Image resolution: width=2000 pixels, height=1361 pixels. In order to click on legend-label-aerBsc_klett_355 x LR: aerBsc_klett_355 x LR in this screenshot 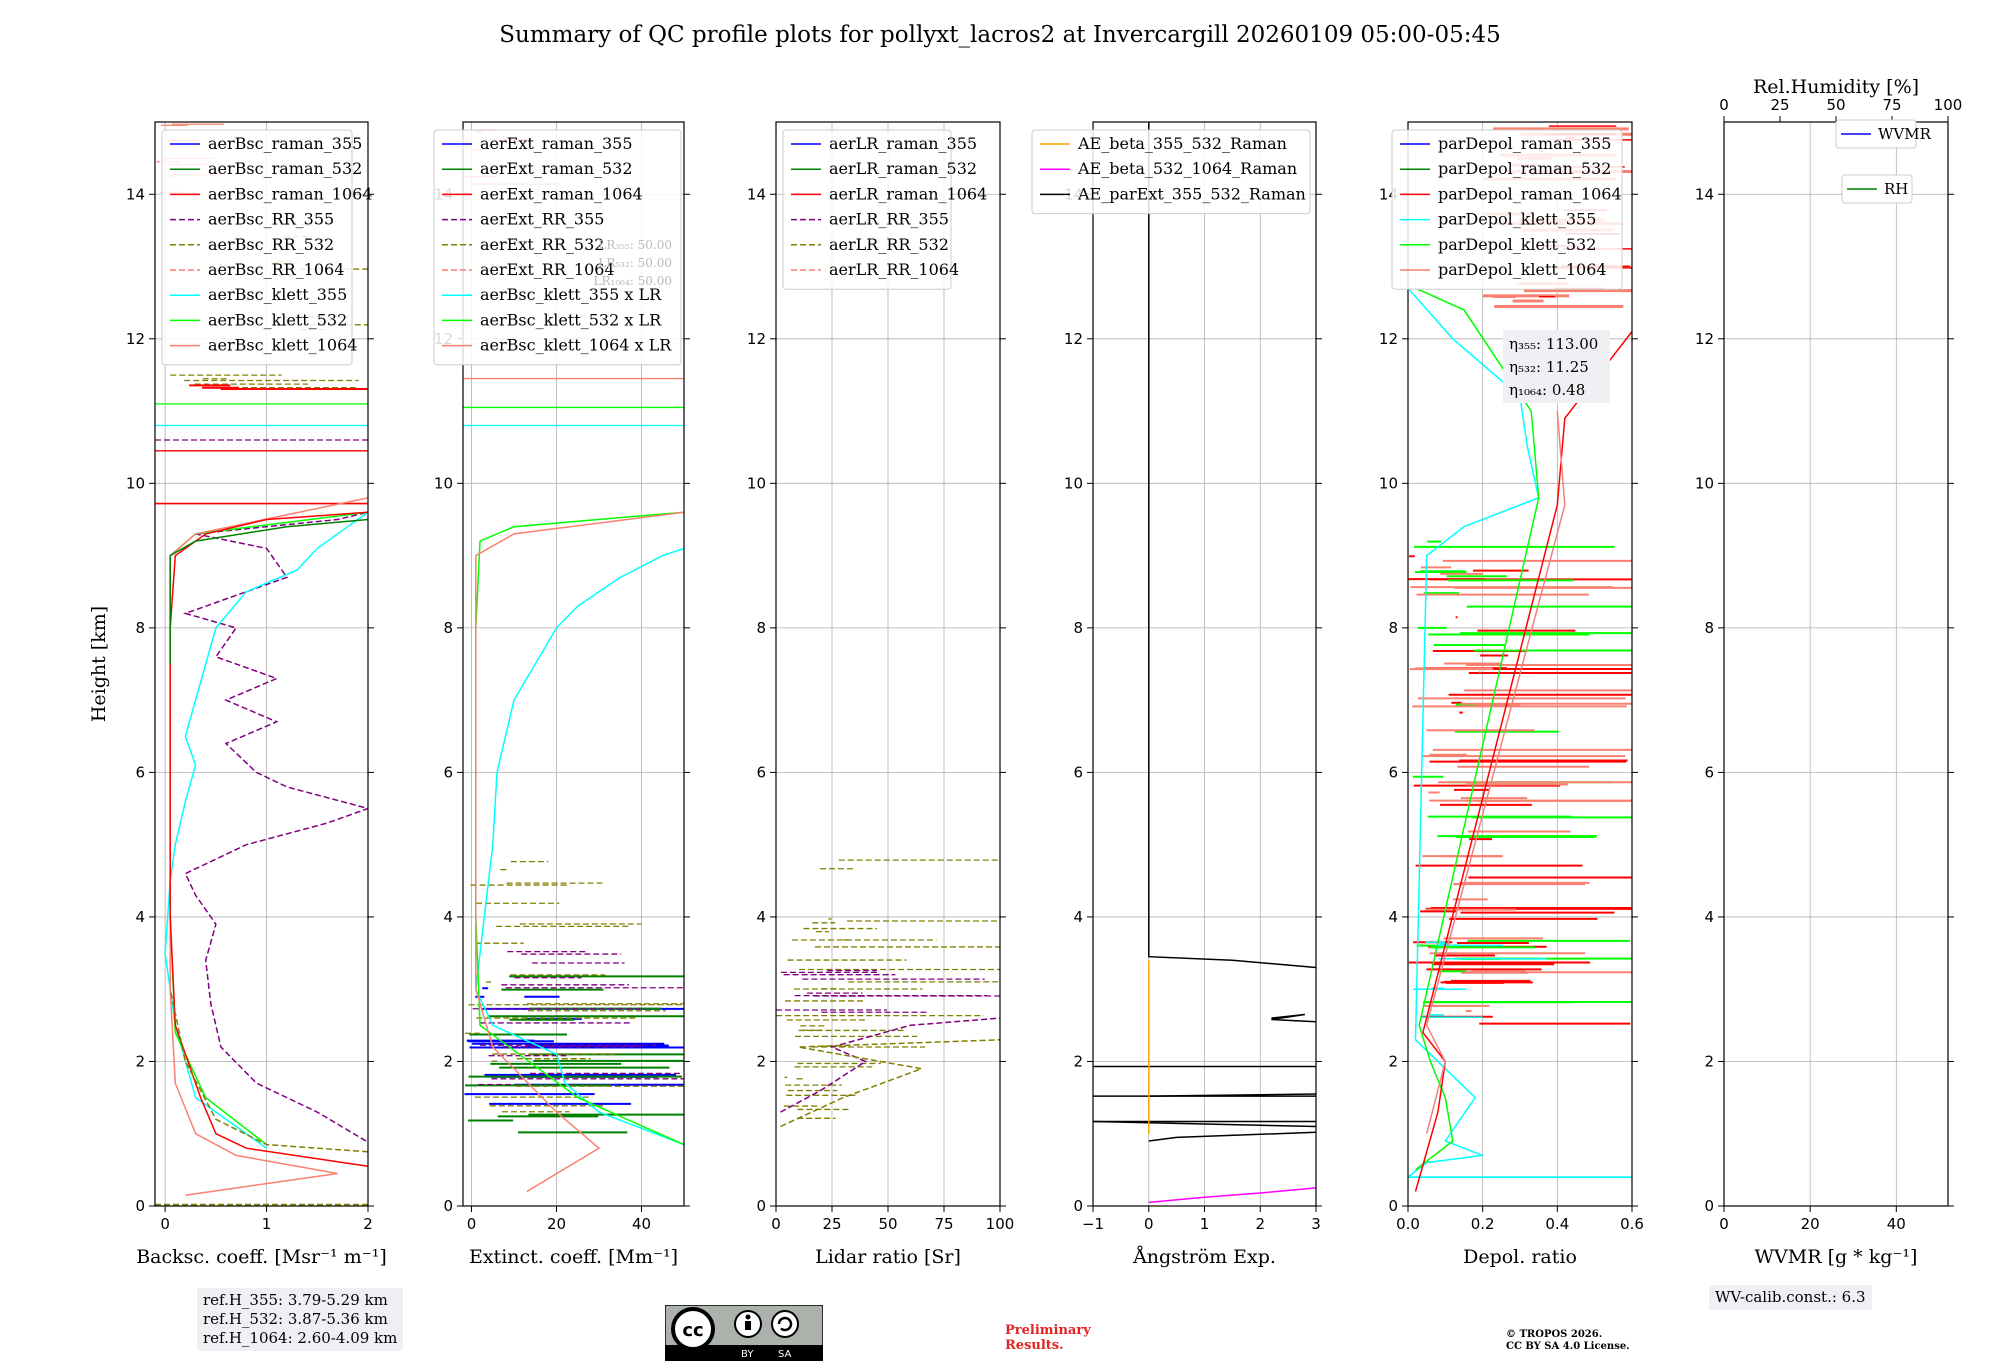, I will do `click(571, 294)`.